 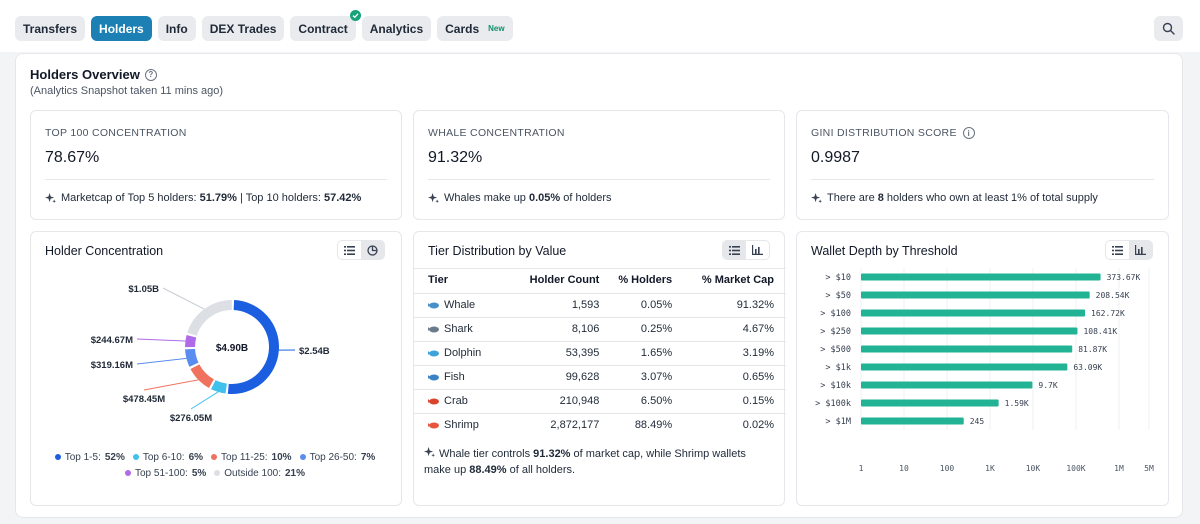 What do you see at coordinates (729, 352) in the screenshot?
I see `pct-market-cap-cell: 3.19%` at bounding box center [729, 352].